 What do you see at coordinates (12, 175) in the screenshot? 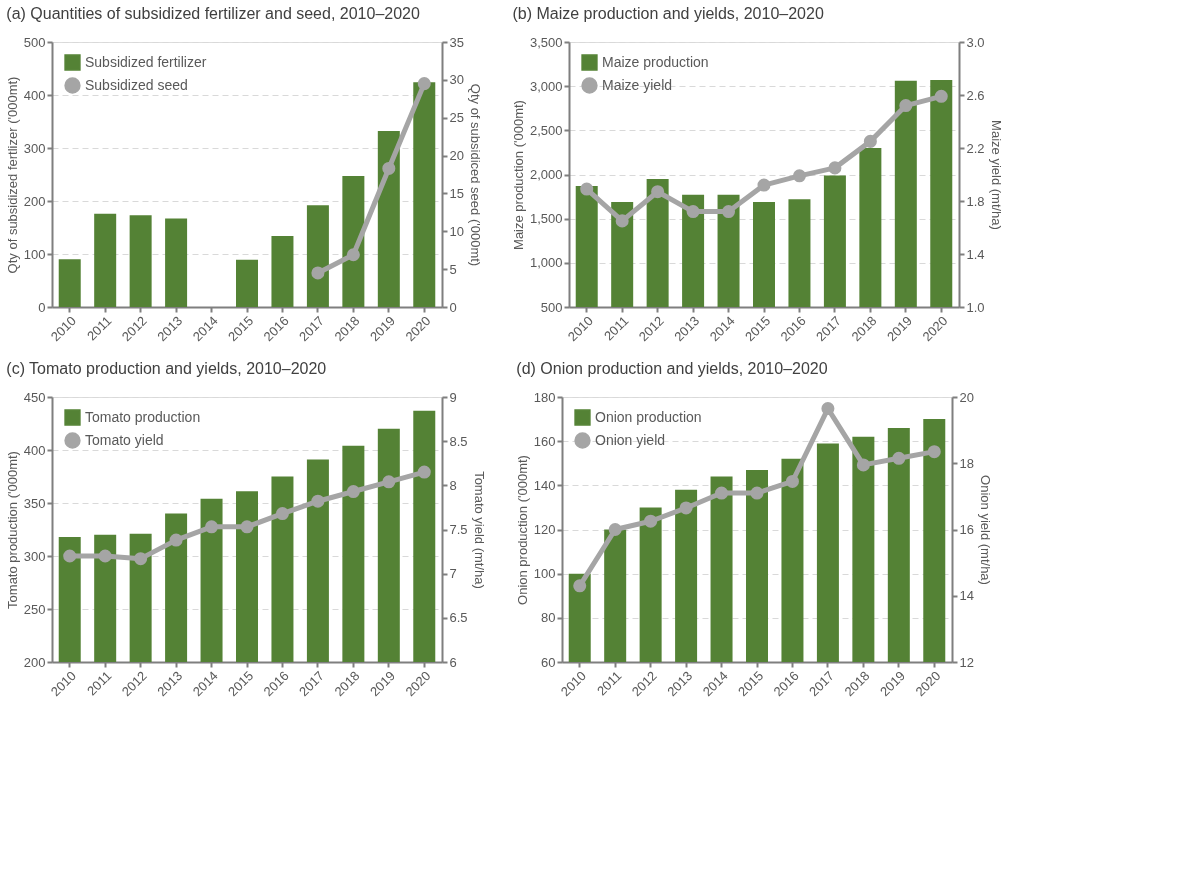
I see `y-axis-title: Qty of subsidized fertlizer ('000mt)` at bounding box center [12, 175].